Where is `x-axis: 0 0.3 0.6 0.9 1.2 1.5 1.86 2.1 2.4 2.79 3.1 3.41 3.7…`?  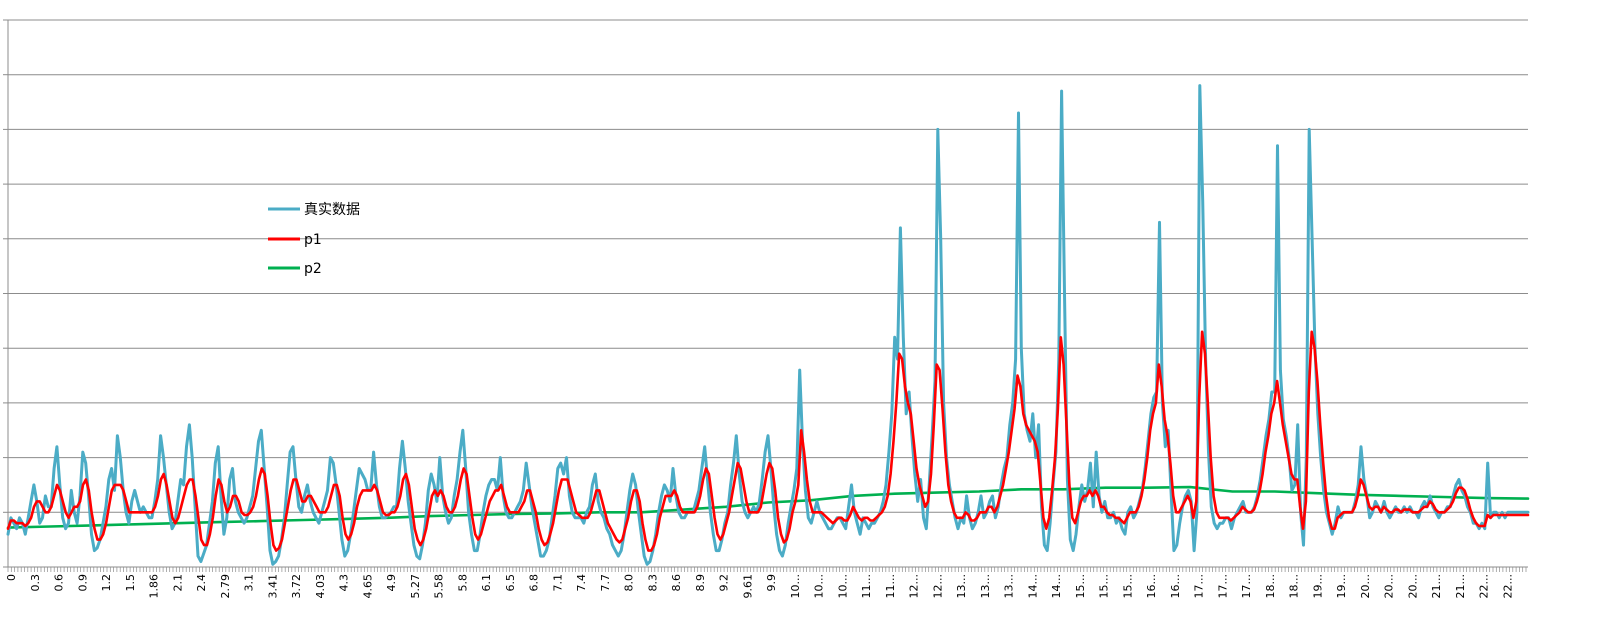 x-axis: 0 0.3 0.6 0.9 1.2 1.5 1.86 2.1 2.4 2.79 3.1 3.41 3.7… is located at coordinates (766, 582).